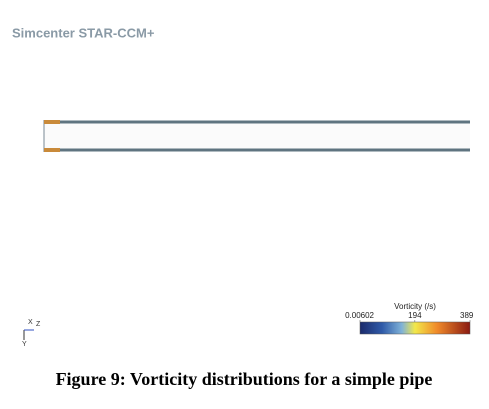  Describe the element at coordinates (38, 324) in the screenshot. I see `triad-z: Z` at that location.